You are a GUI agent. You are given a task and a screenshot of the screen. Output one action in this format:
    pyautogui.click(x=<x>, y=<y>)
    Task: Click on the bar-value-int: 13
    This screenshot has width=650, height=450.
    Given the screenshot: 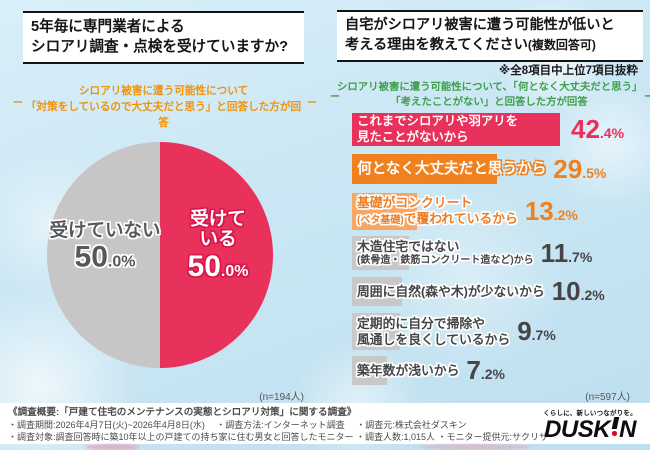 What is the action you would take?
    pyautogui.click(x=539, y=211)
    